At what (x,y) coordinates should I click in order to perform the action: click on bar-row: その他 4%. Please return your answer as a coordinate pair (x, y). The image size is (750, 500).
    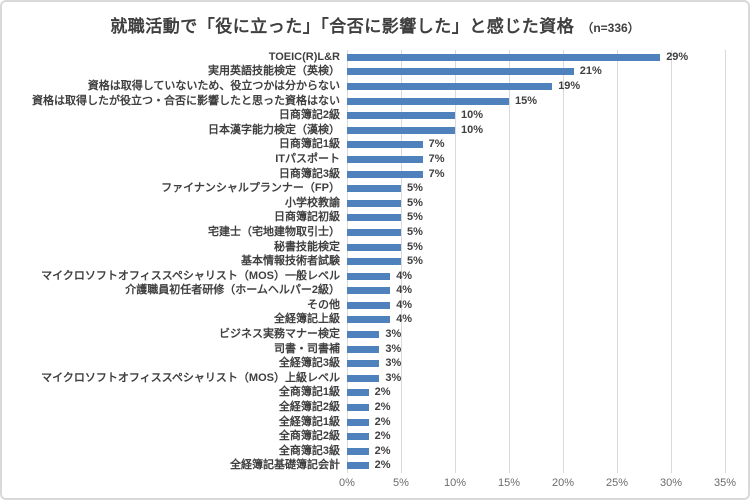
    Looking at the image, I should click on (375, 305).